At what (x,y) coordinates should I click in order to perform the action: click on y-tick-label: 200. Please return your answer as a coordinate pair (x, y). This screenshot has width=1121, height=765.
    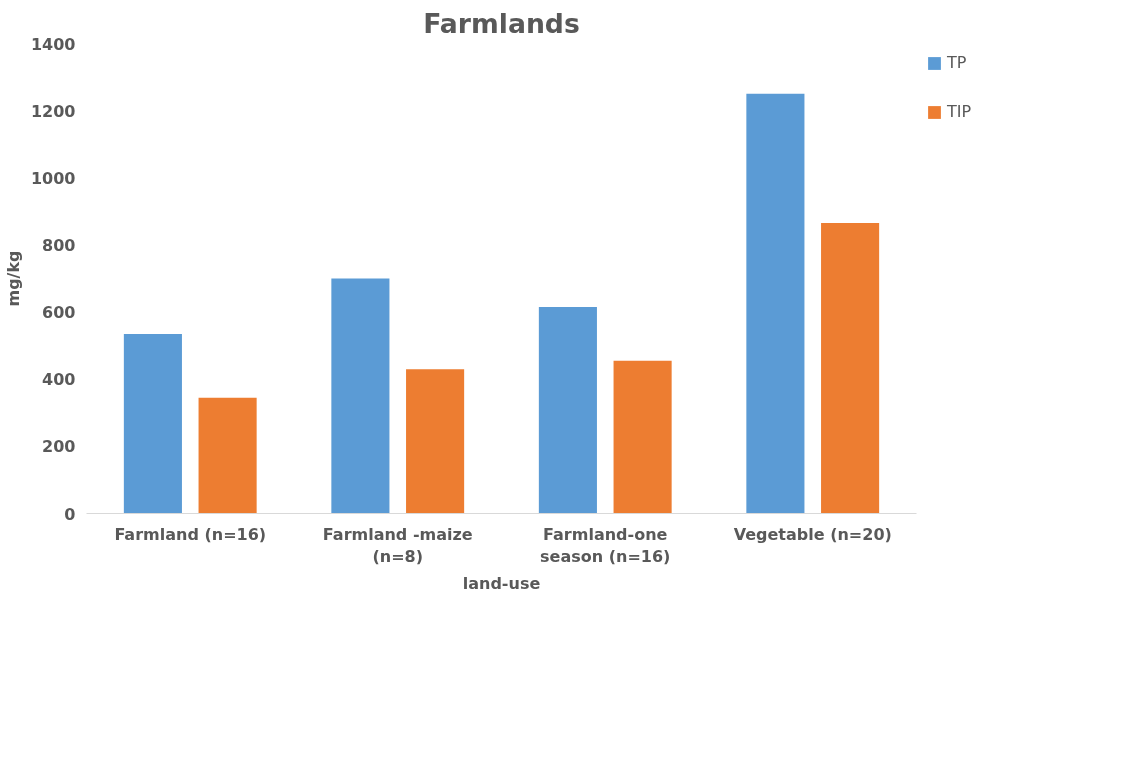
    Looking at the image, I should click on (59, 447).